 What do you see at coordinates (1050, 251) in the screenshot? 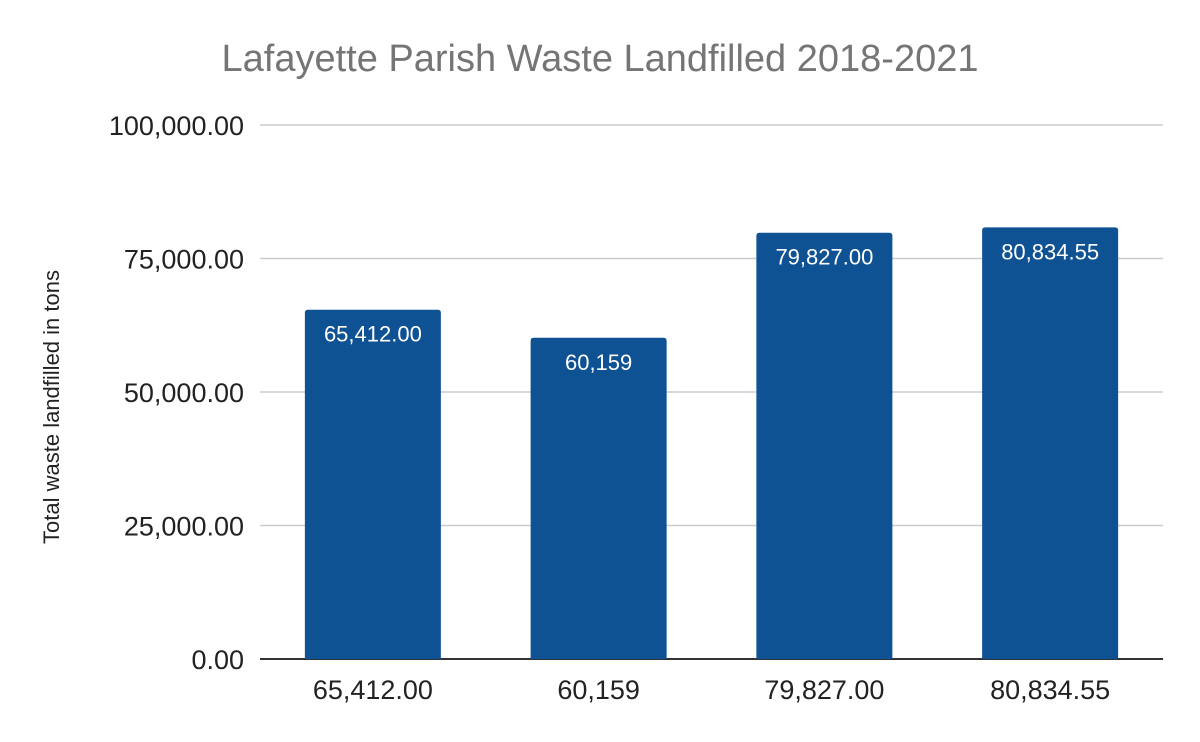
I see `data-label: 80,834.55` at bounding box center [1050, 251].